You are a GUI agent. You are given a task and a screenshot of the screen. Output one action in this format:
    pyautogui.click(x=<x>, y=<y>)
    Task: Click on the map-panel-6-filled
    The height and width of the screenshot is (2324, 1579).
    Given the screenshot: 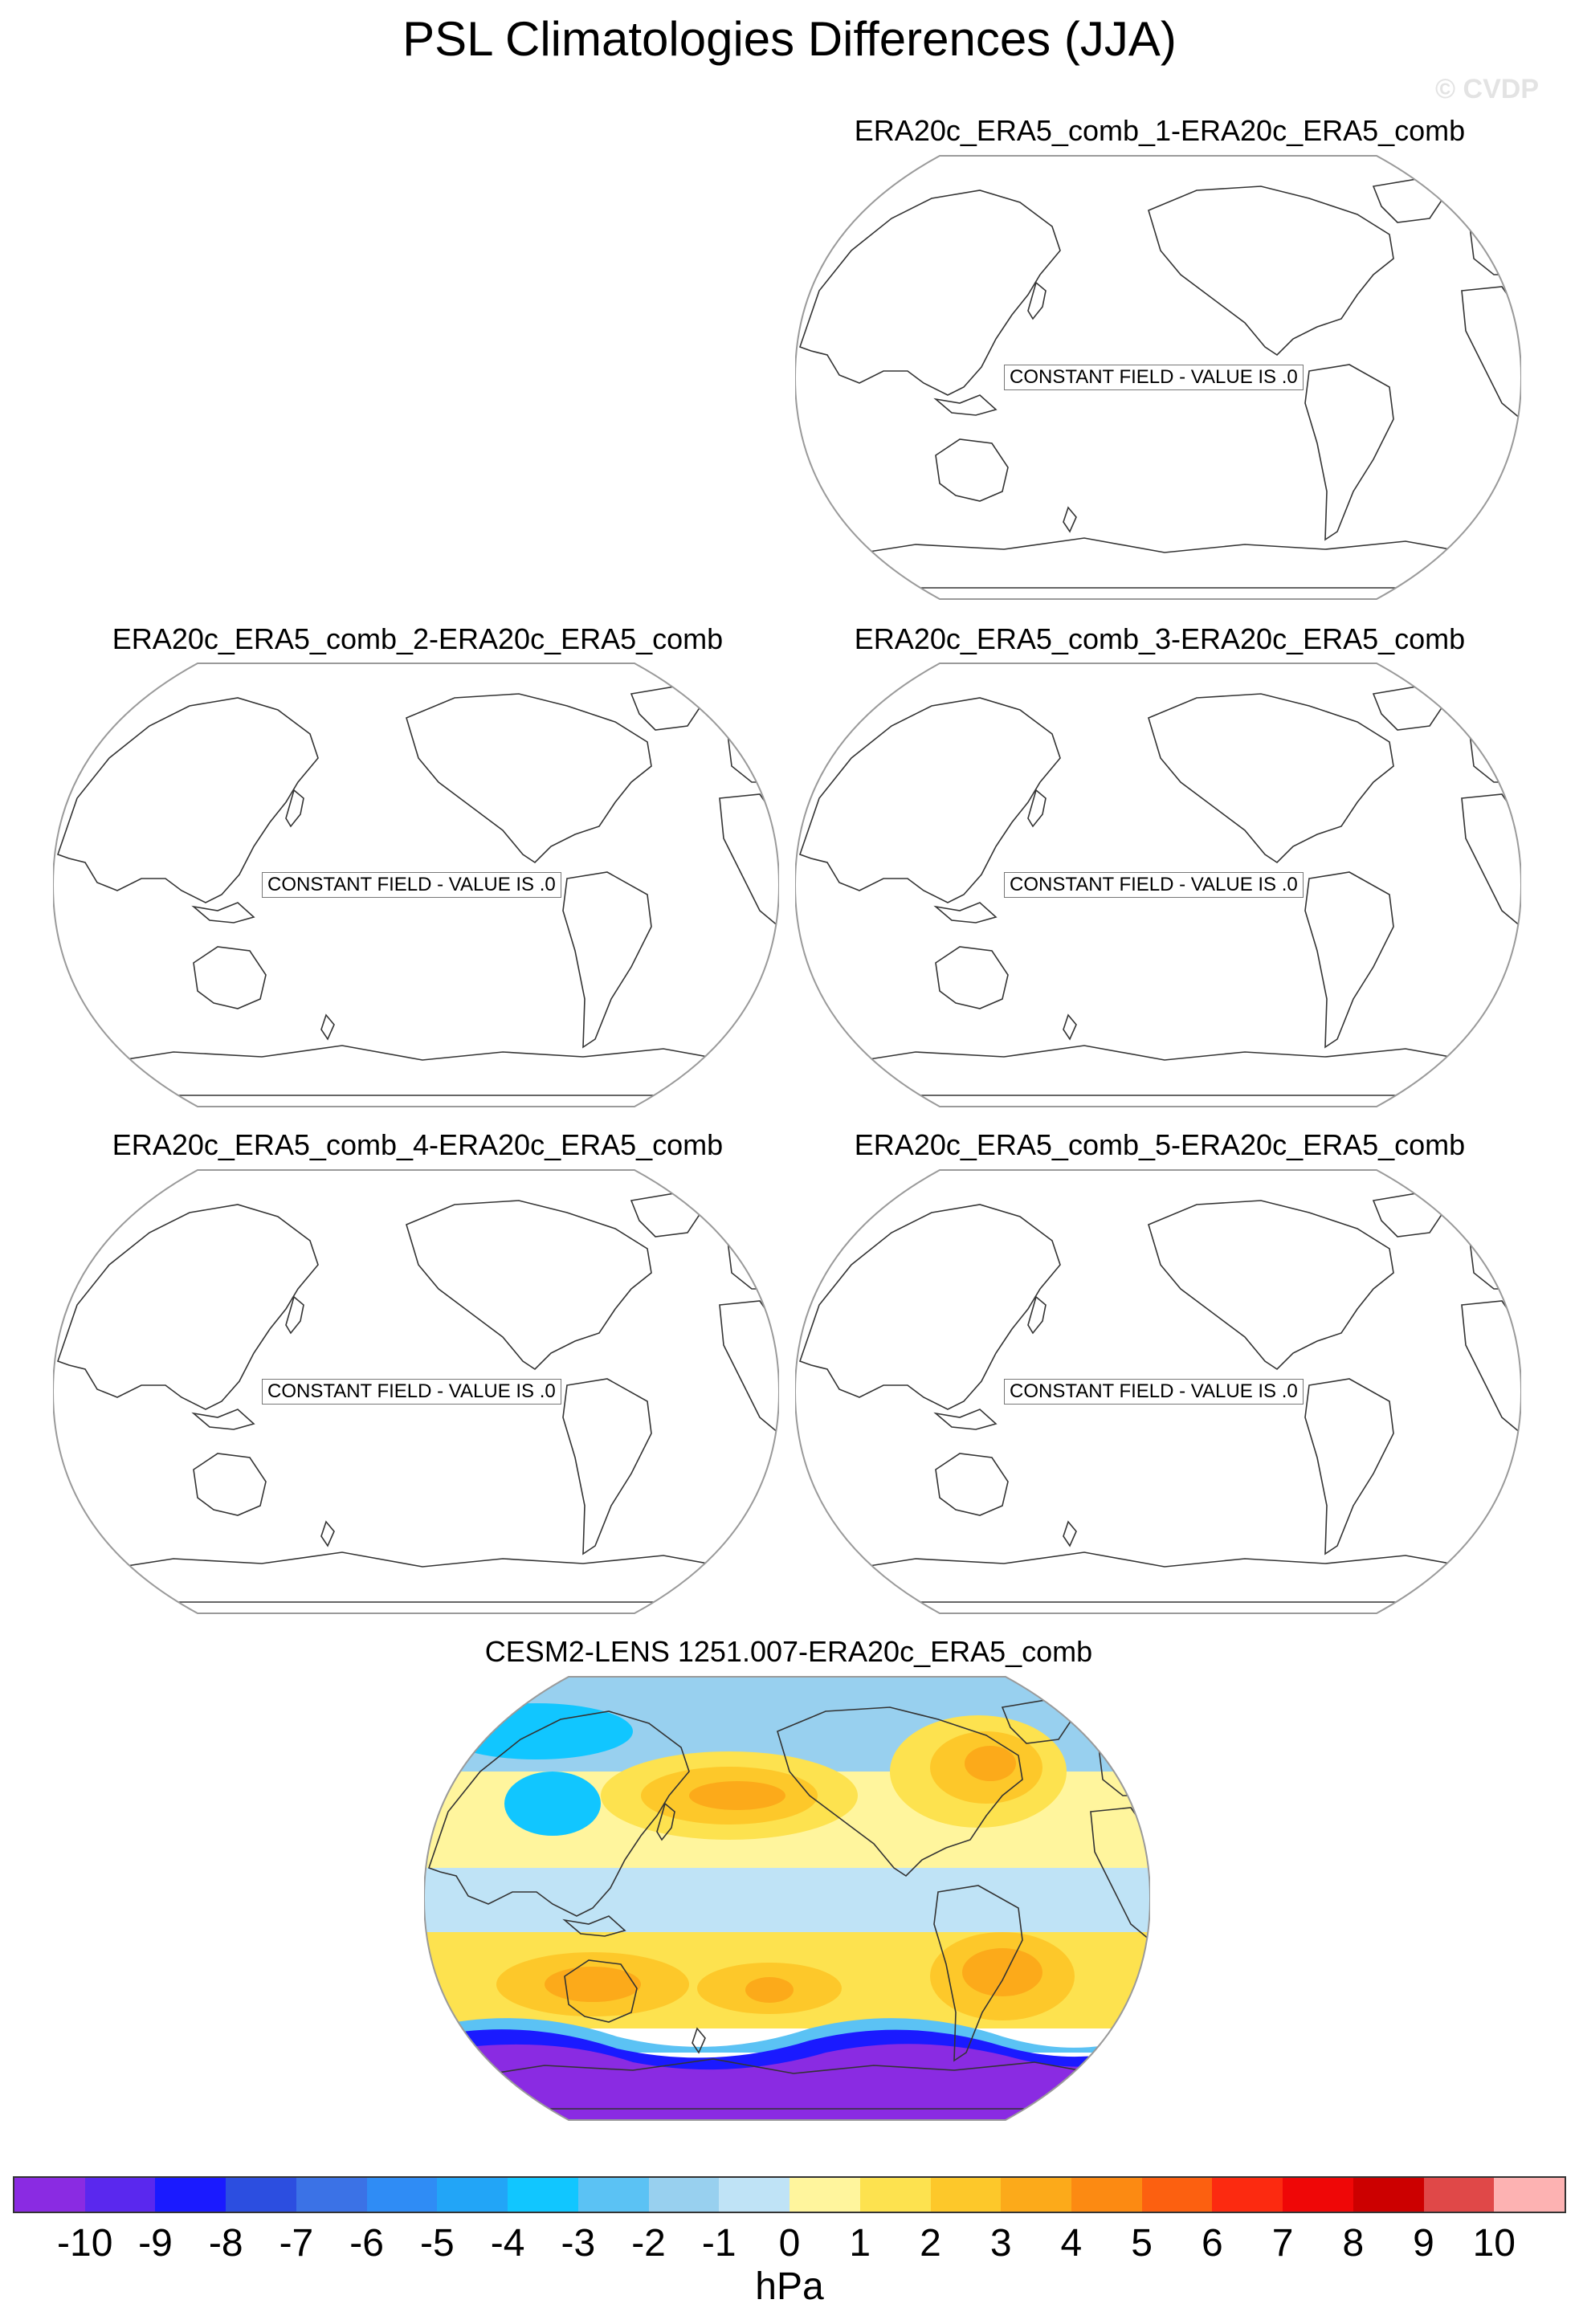 What is the action you would take?
    pyautogui.click(x=787, y=1899)
    